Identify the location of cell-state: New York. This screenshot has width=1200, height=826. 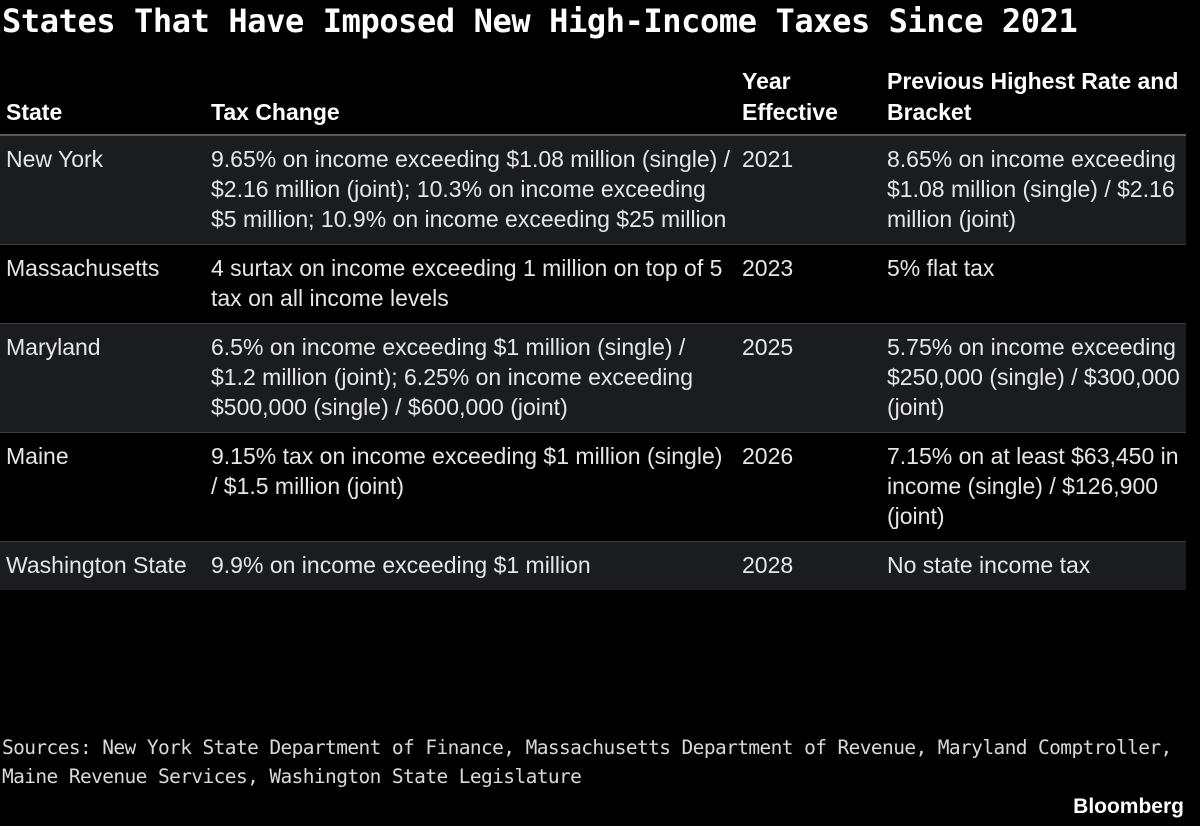
(55, 159).